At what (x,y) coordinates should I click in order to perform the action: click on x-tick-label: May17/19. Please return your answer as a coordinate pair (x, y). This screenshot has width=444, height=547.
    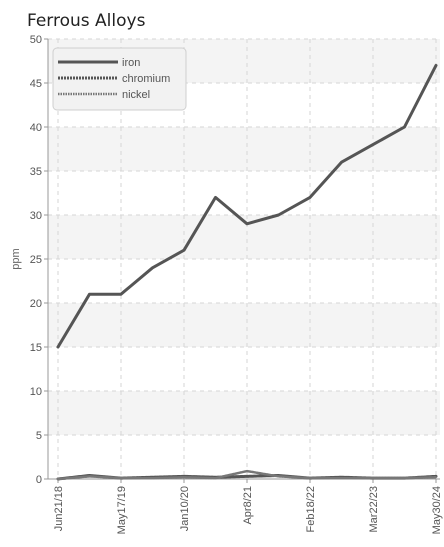
    Looking at the image, I should click on (122, 510).